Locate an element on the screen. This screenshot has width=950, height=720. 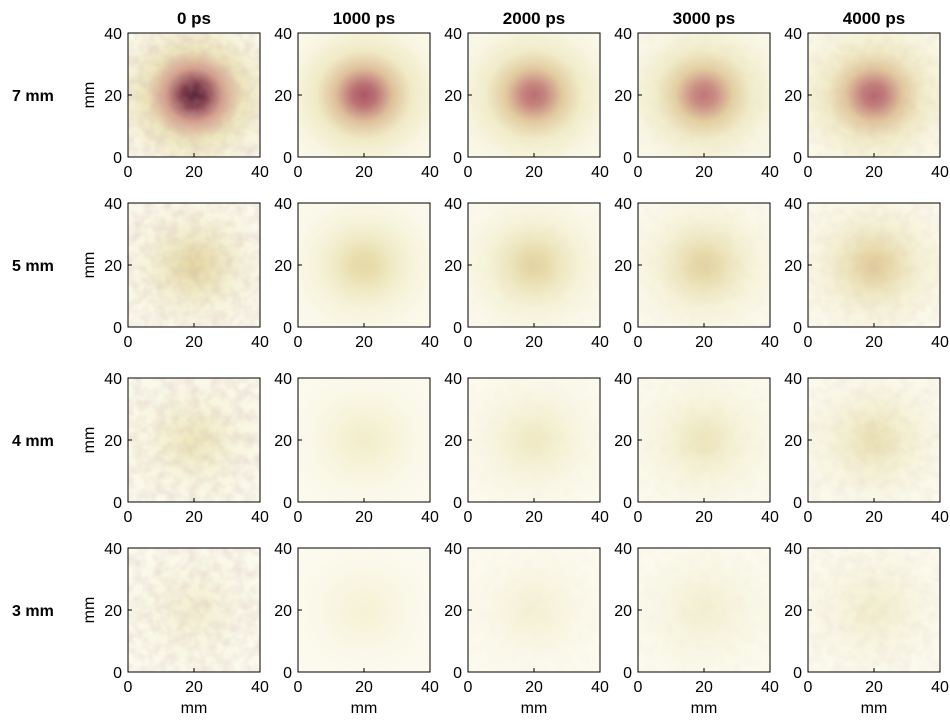
column-title: 0 ps is located at coordinates (194, 18).